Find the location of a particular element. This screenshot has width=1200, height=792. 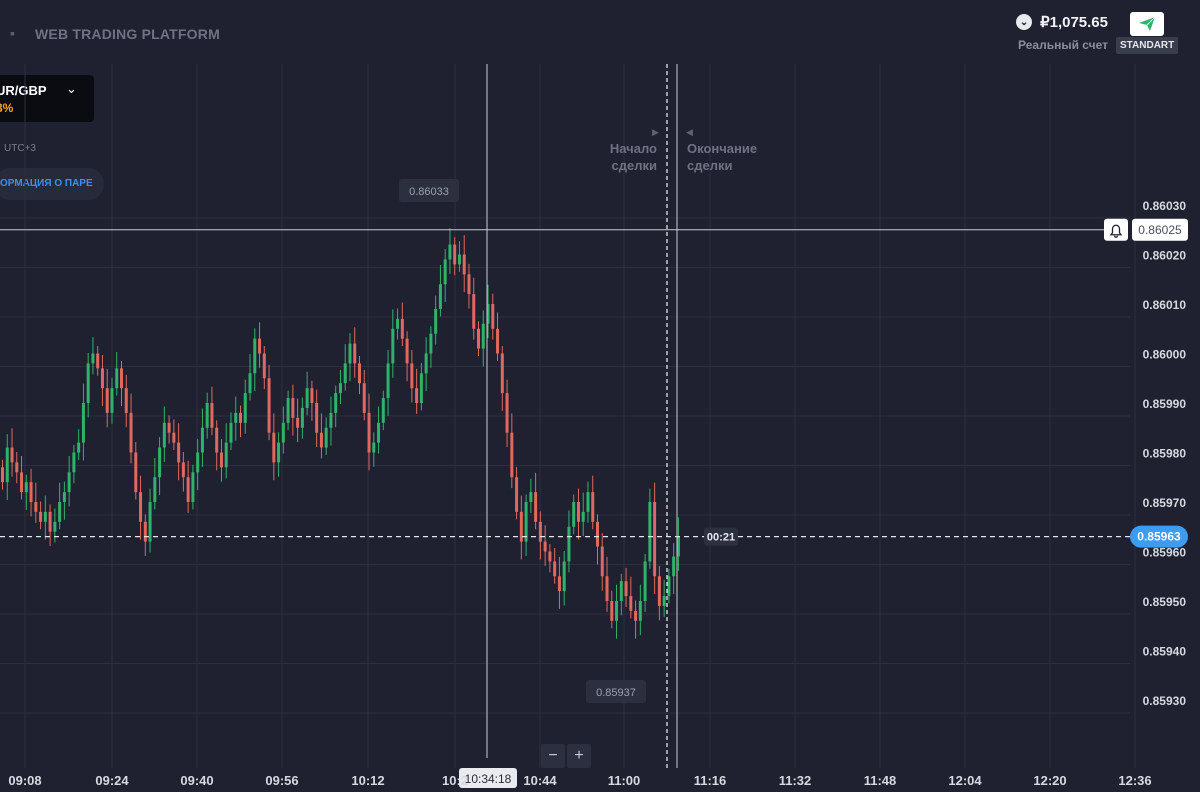

pair-info-button: ОРМАЦИЯ О ПАРЕ is located at coordinates (52, 184).